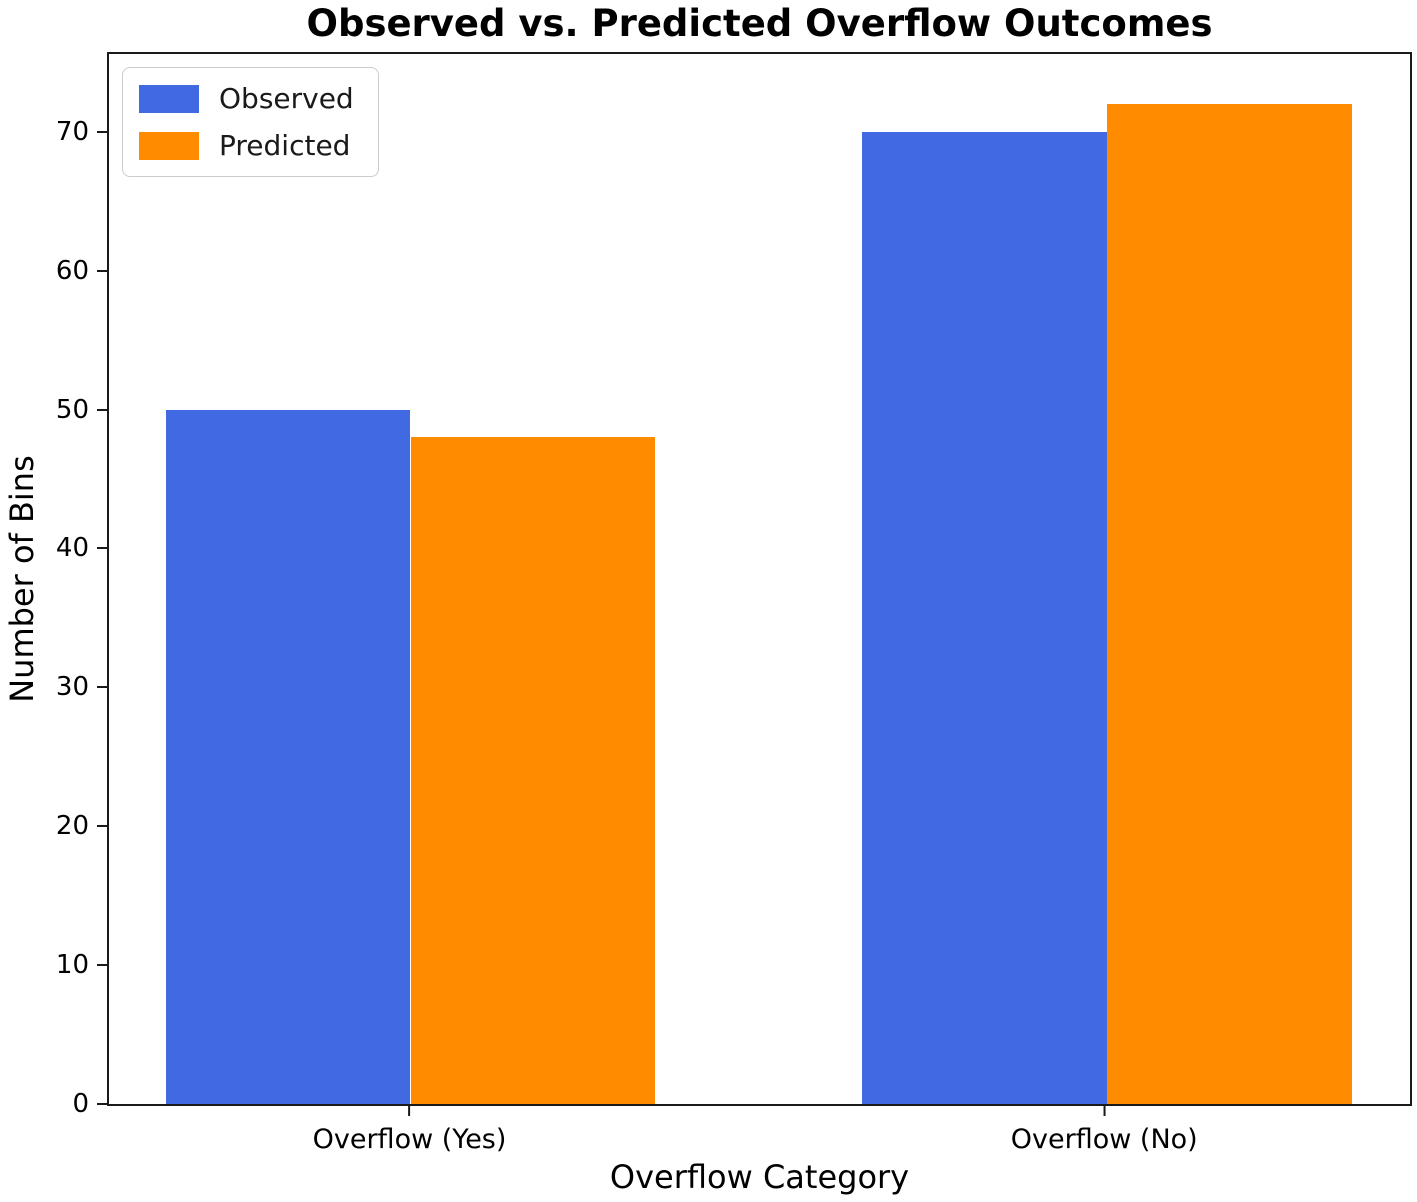 This screenshot has height=1202, width=1417. I want to click on x-tick-overflow-no: Overflow (No), so click(1104, 1129).